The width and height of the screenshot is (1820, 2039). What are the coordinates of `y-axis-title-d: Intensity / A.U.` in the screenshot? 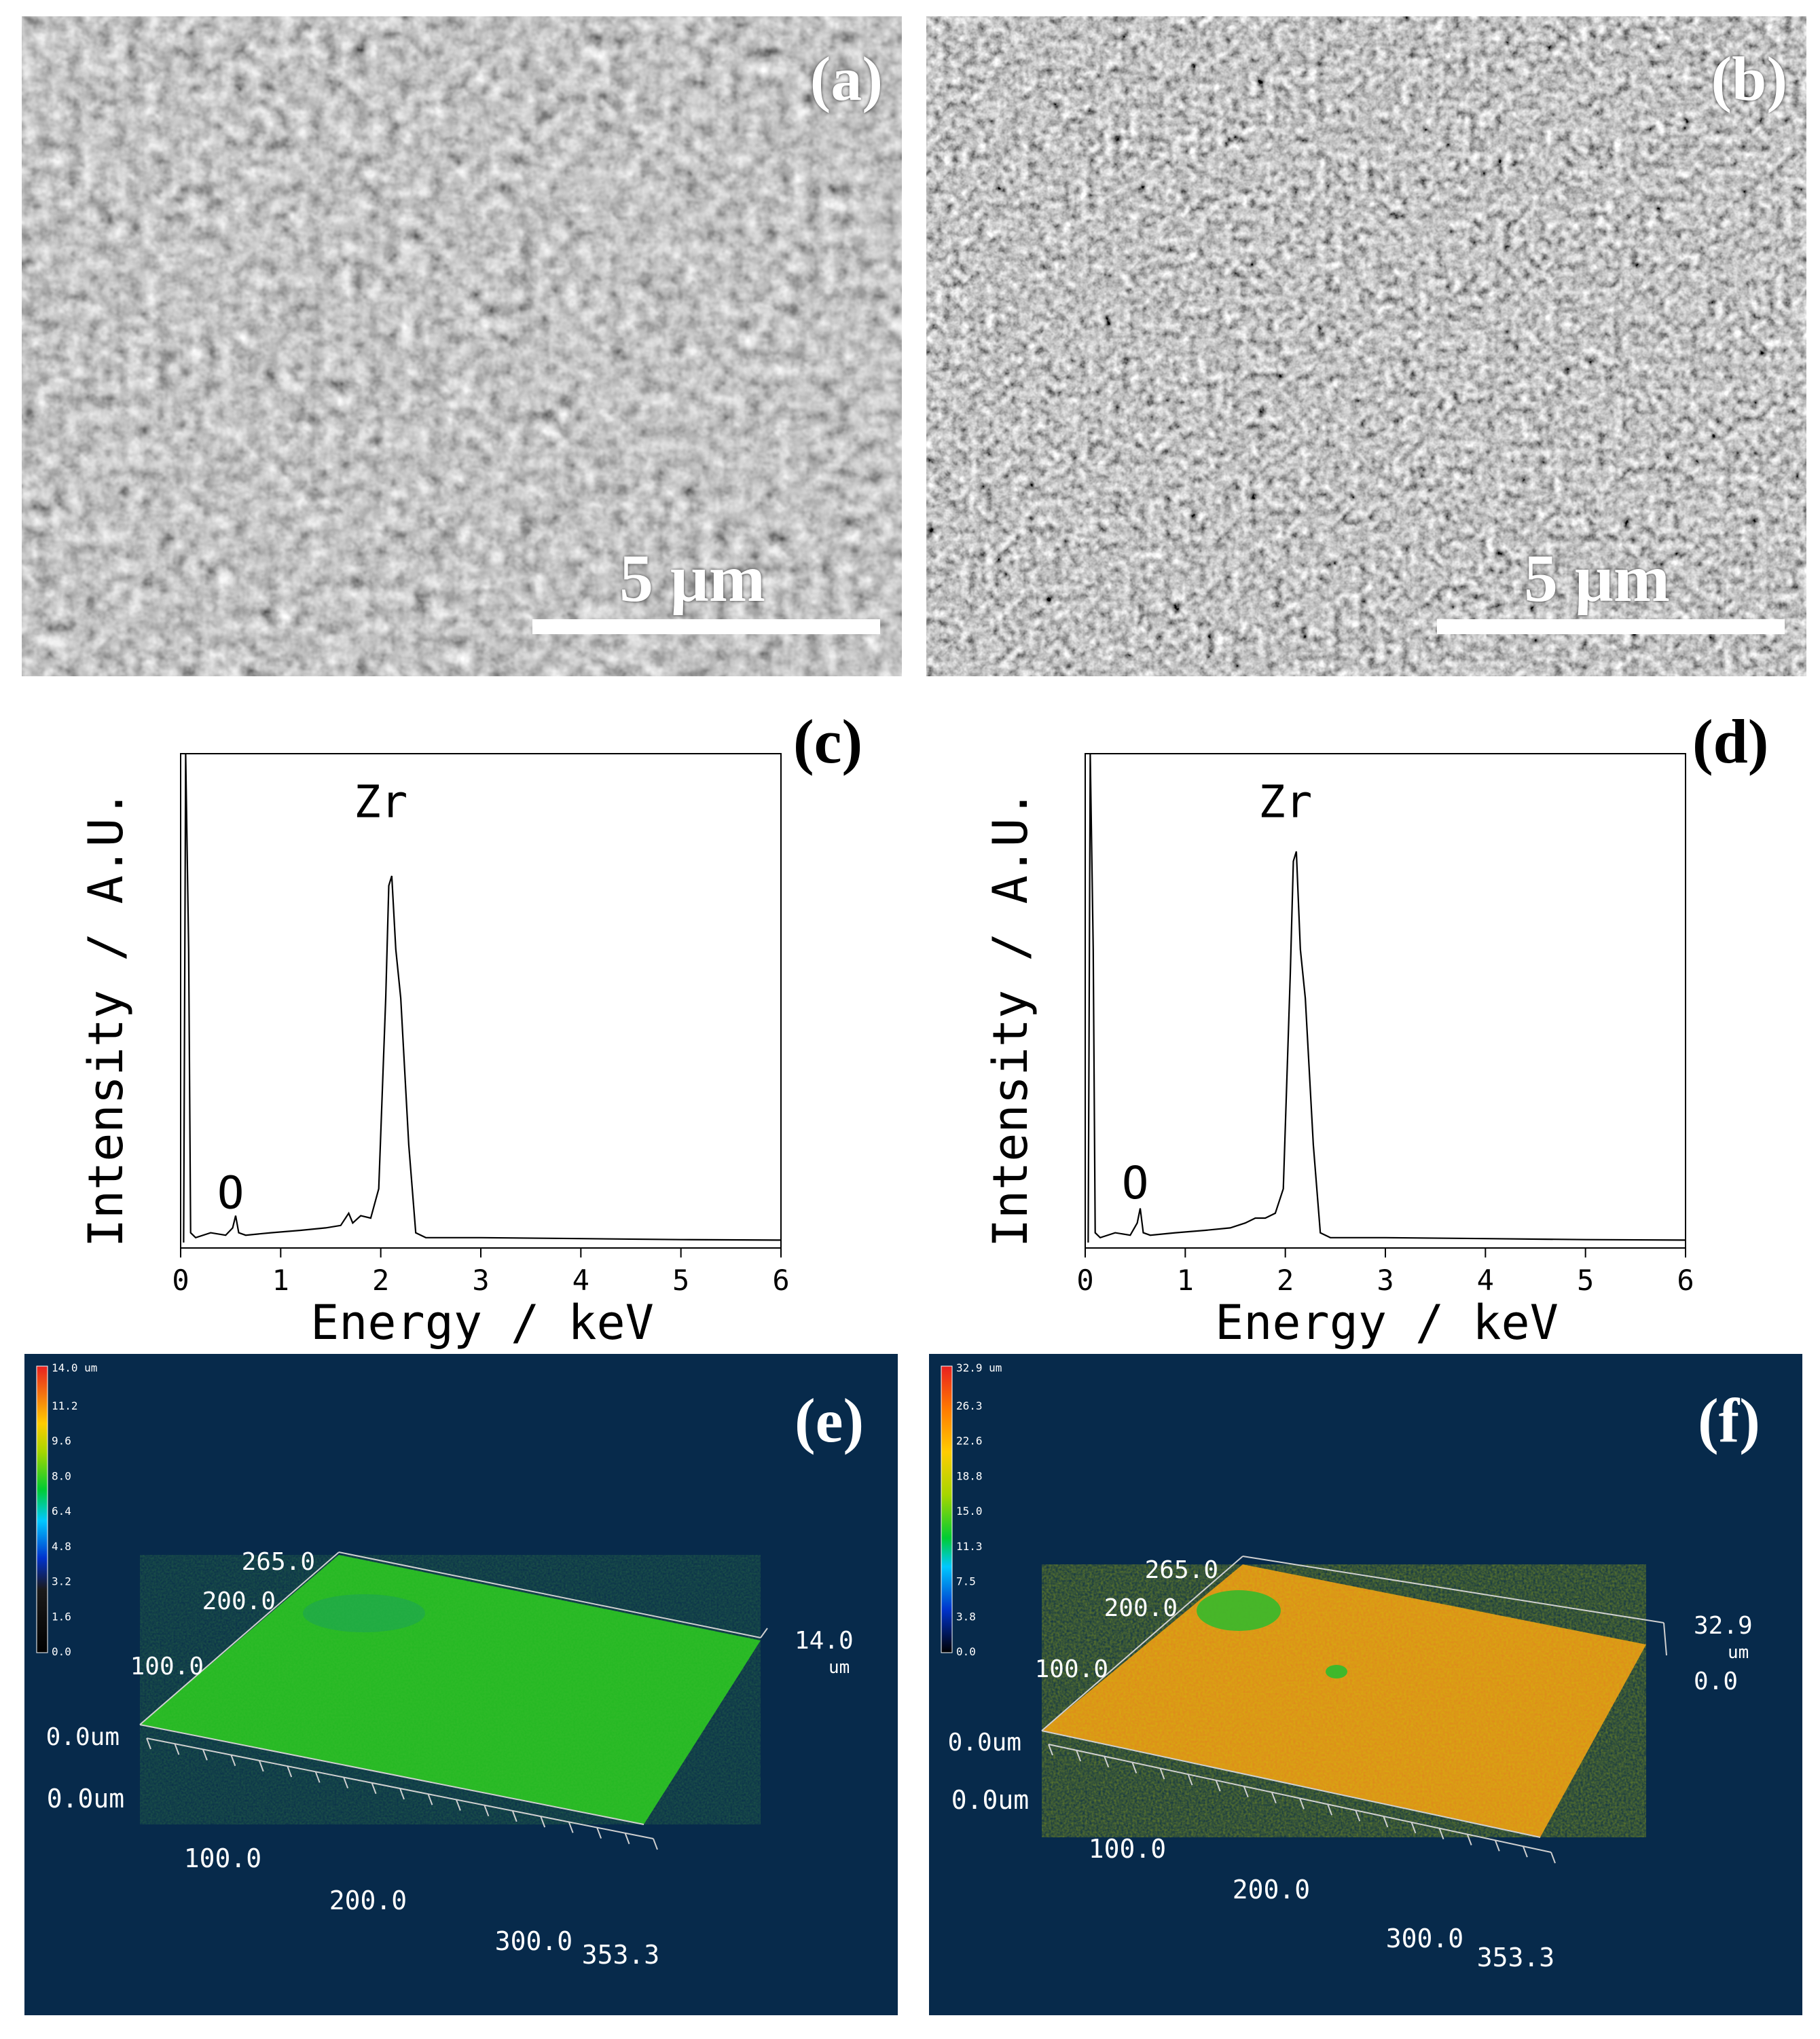 It's located at (1012, 1018).